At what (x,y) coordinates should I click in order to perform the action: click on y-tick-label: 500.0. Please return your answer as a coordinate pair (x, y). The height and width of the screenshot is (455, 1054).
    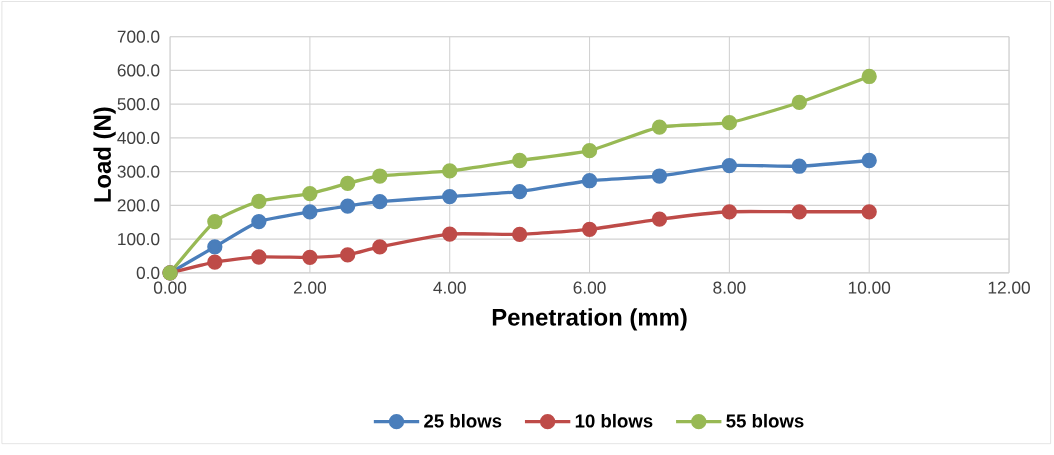
    Looking at the image, I should click on (138, 104).